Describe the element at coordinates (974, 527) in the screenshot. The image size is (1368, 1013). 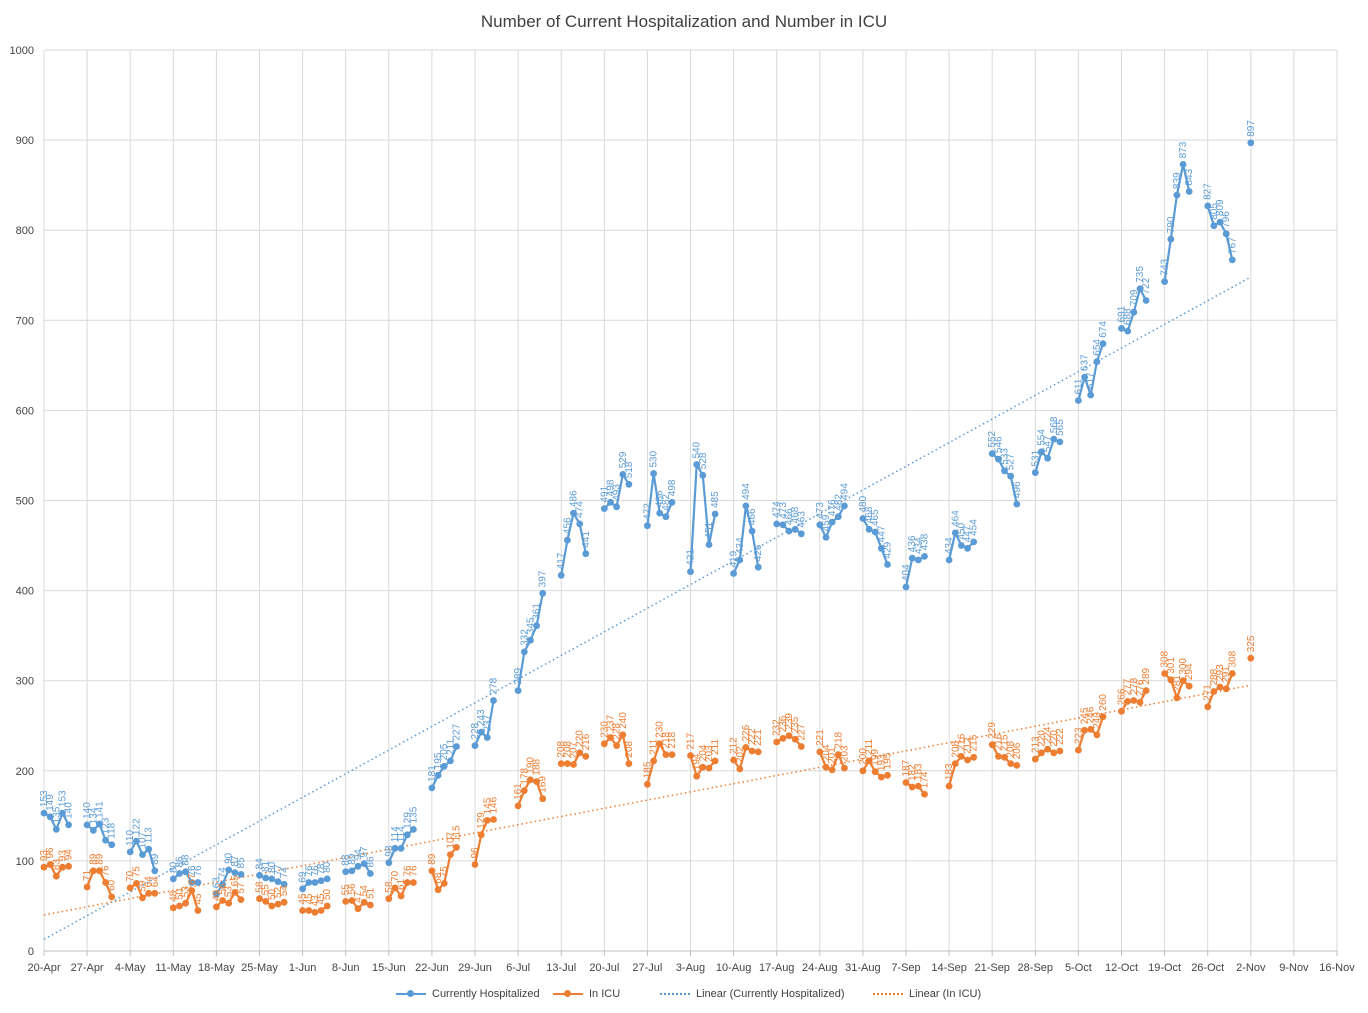
I see `data-label-hospitalized: 454` at that location.